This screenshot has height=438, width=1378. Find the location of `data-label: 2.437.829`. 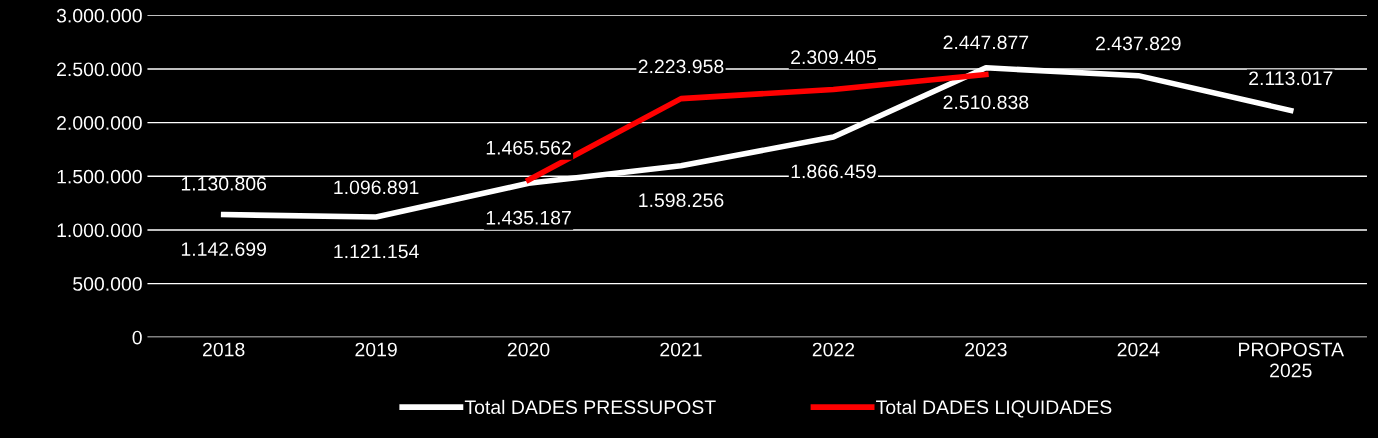

data-label: 2.437.829 is located at coordinates (1138, 43).